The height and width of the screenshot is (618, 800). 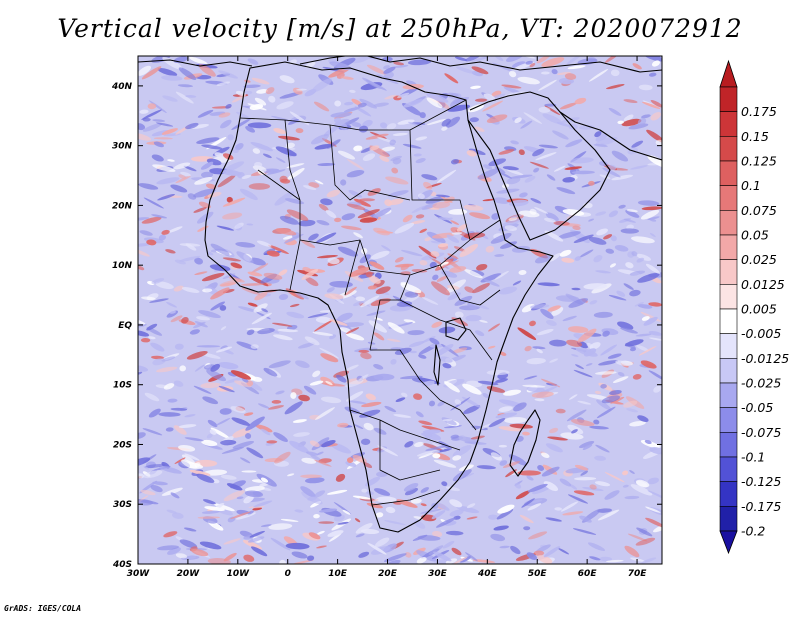 What do you see at coordinates (638, 574) in the screenshot?
I see `lon-tick-label: 70E` at bounding box center [638, 574].